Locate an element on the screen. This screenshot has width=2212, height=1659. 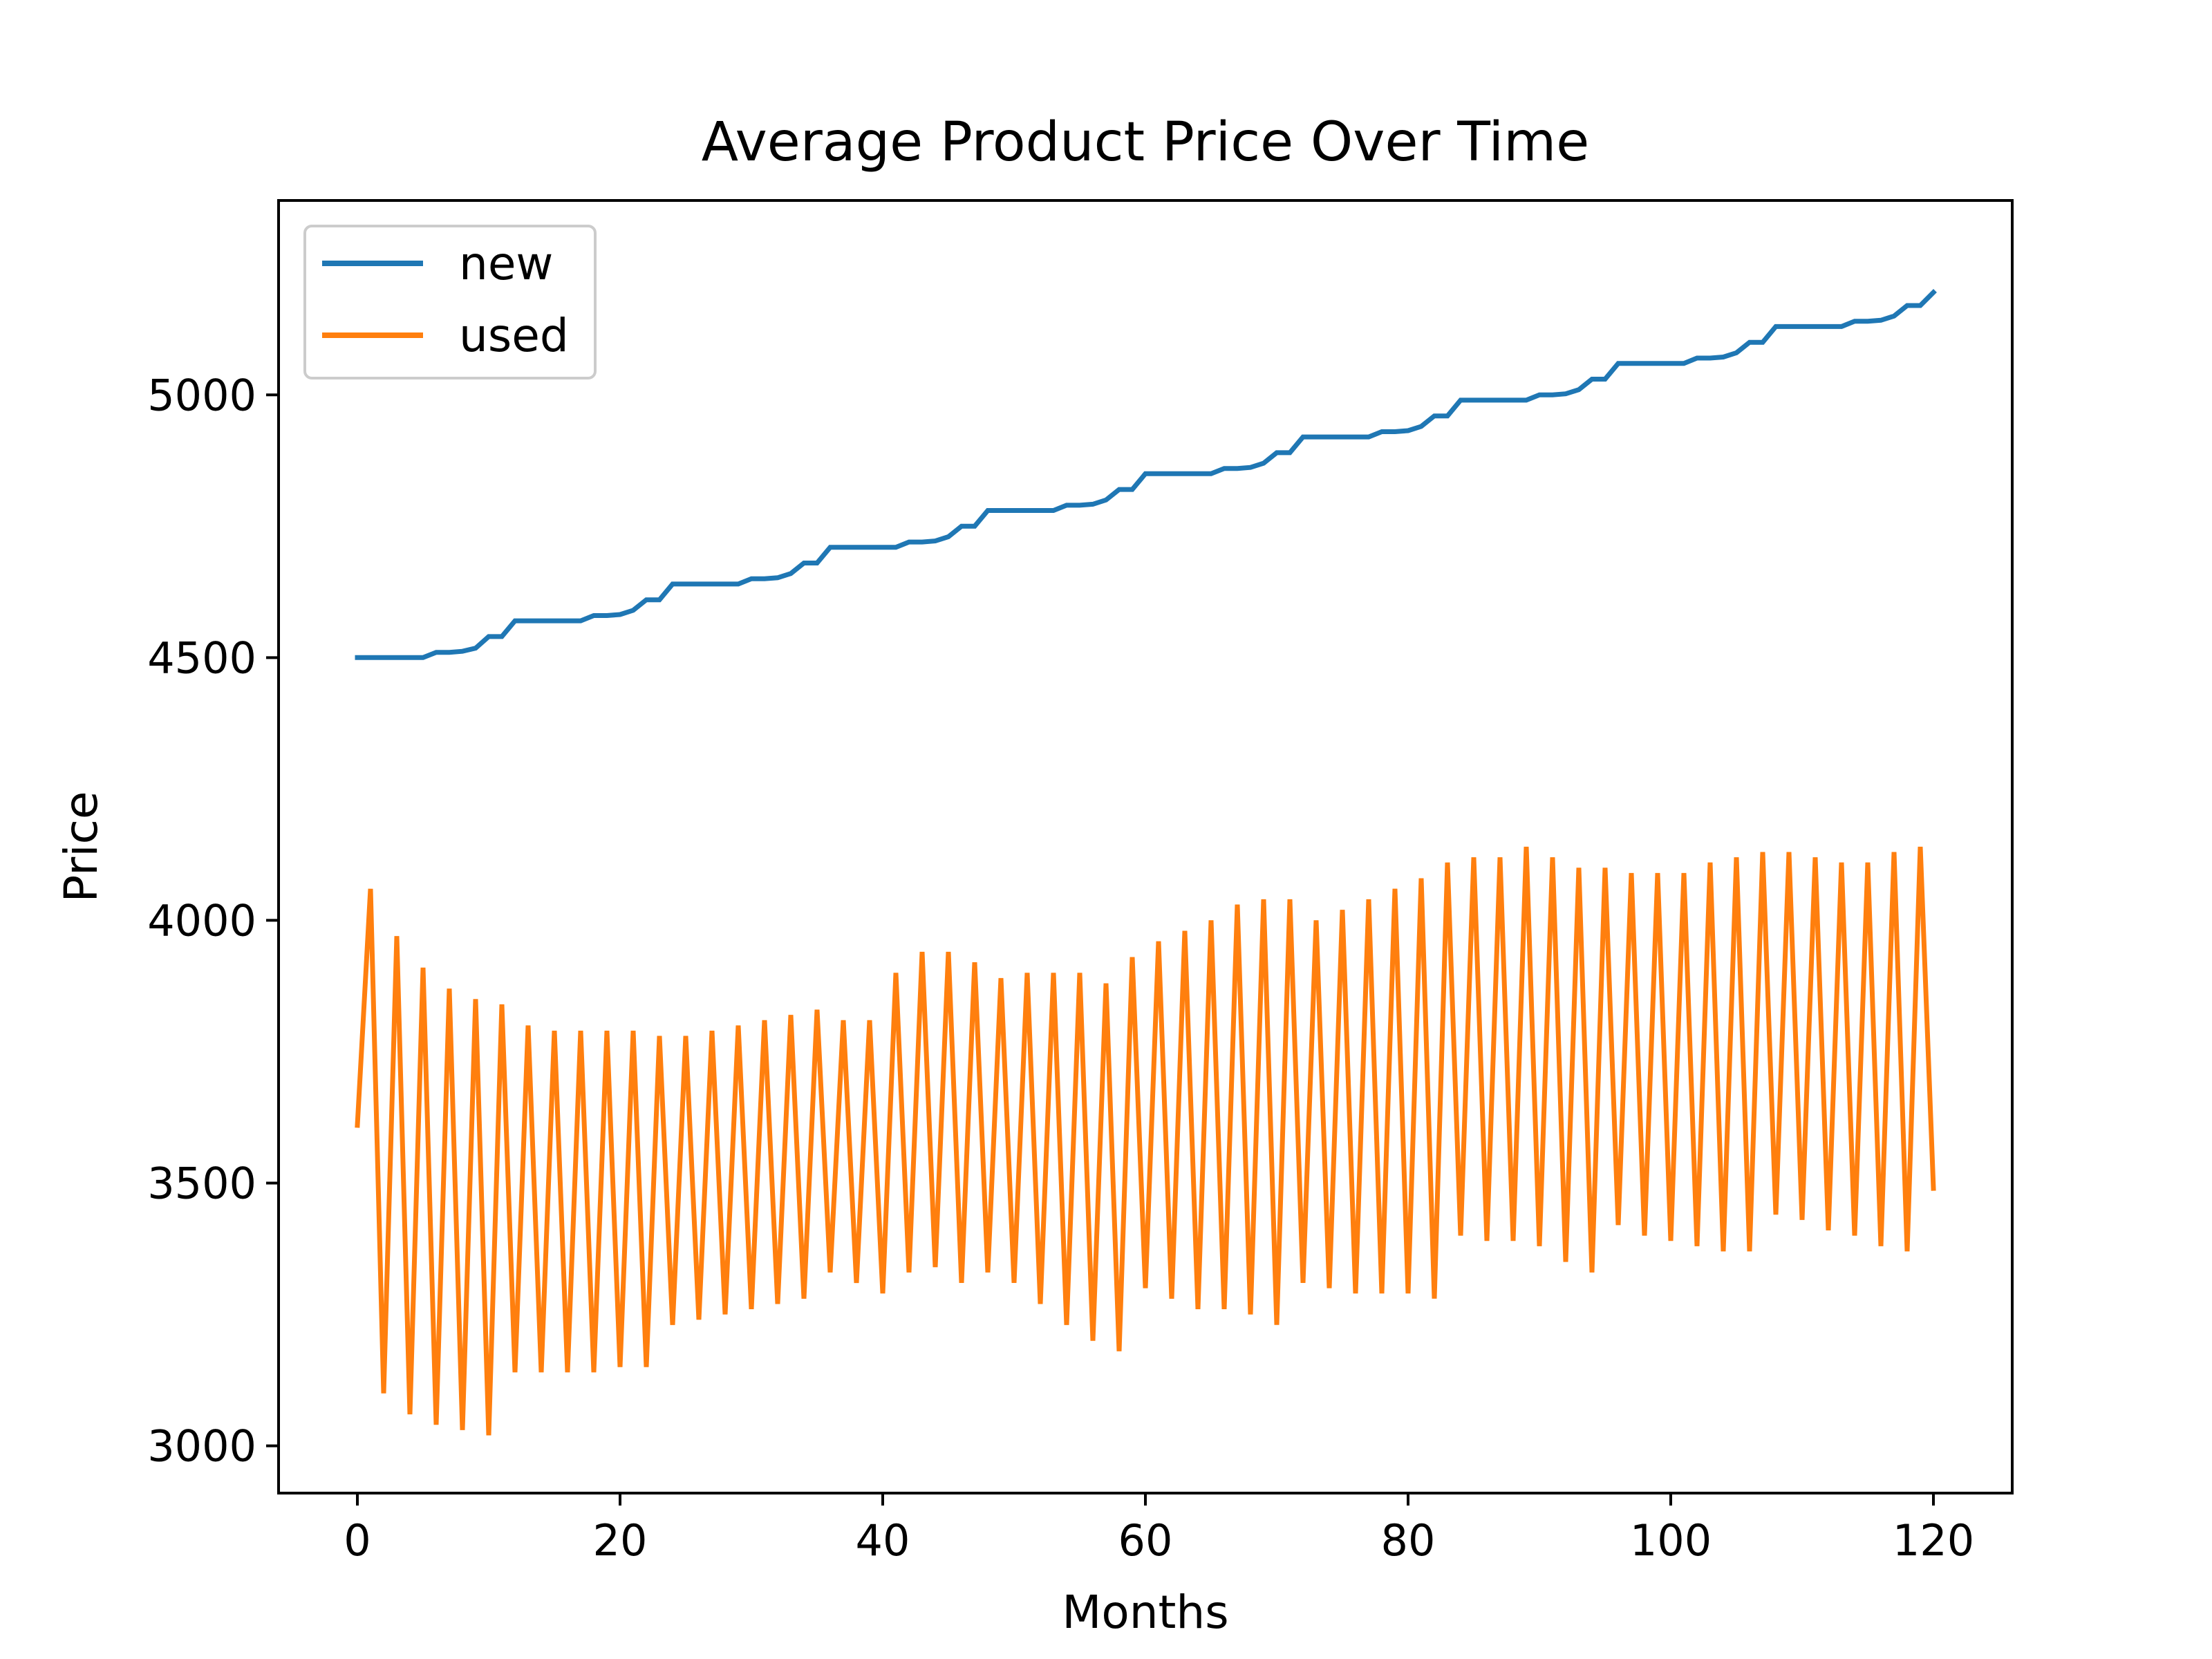
x-tick-label: 120 is located at coordinates (1933, 1540).